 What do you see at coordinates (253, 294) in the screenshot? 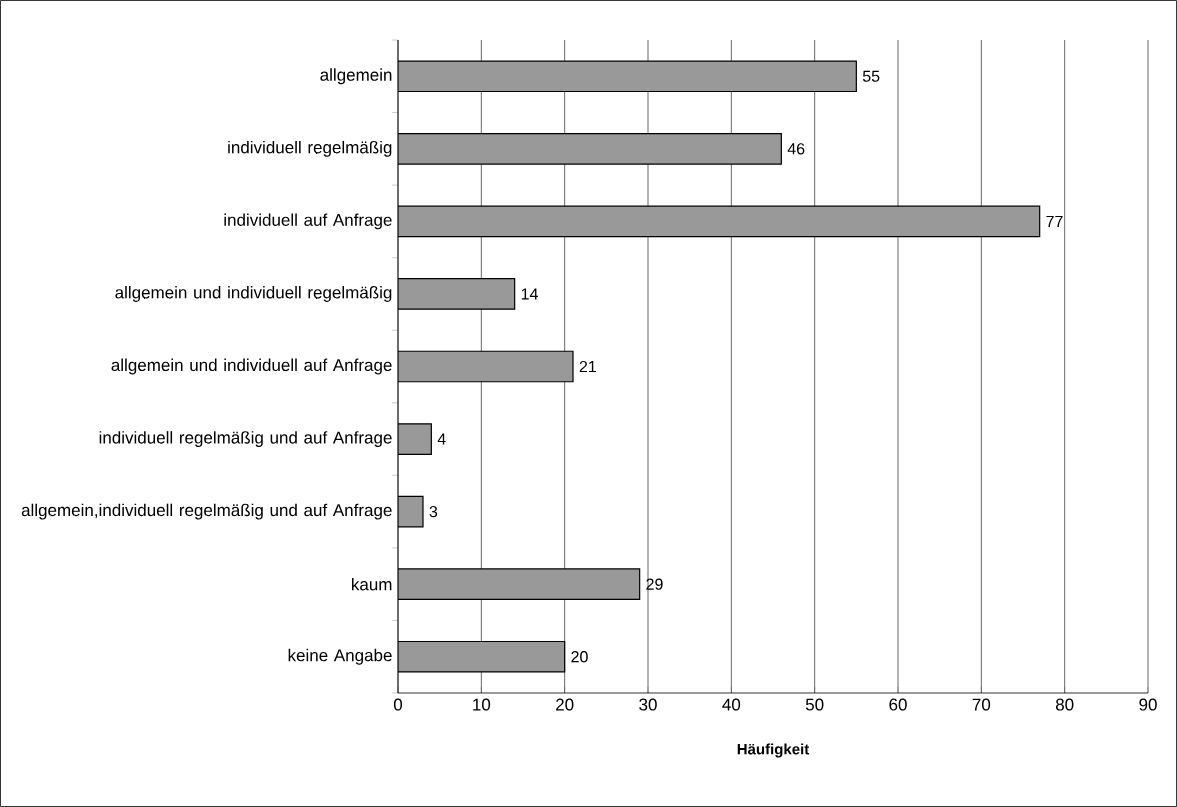
I see `y-tick-label: allgemein und individuell regelmäßig` at bounding box center [253, 294].